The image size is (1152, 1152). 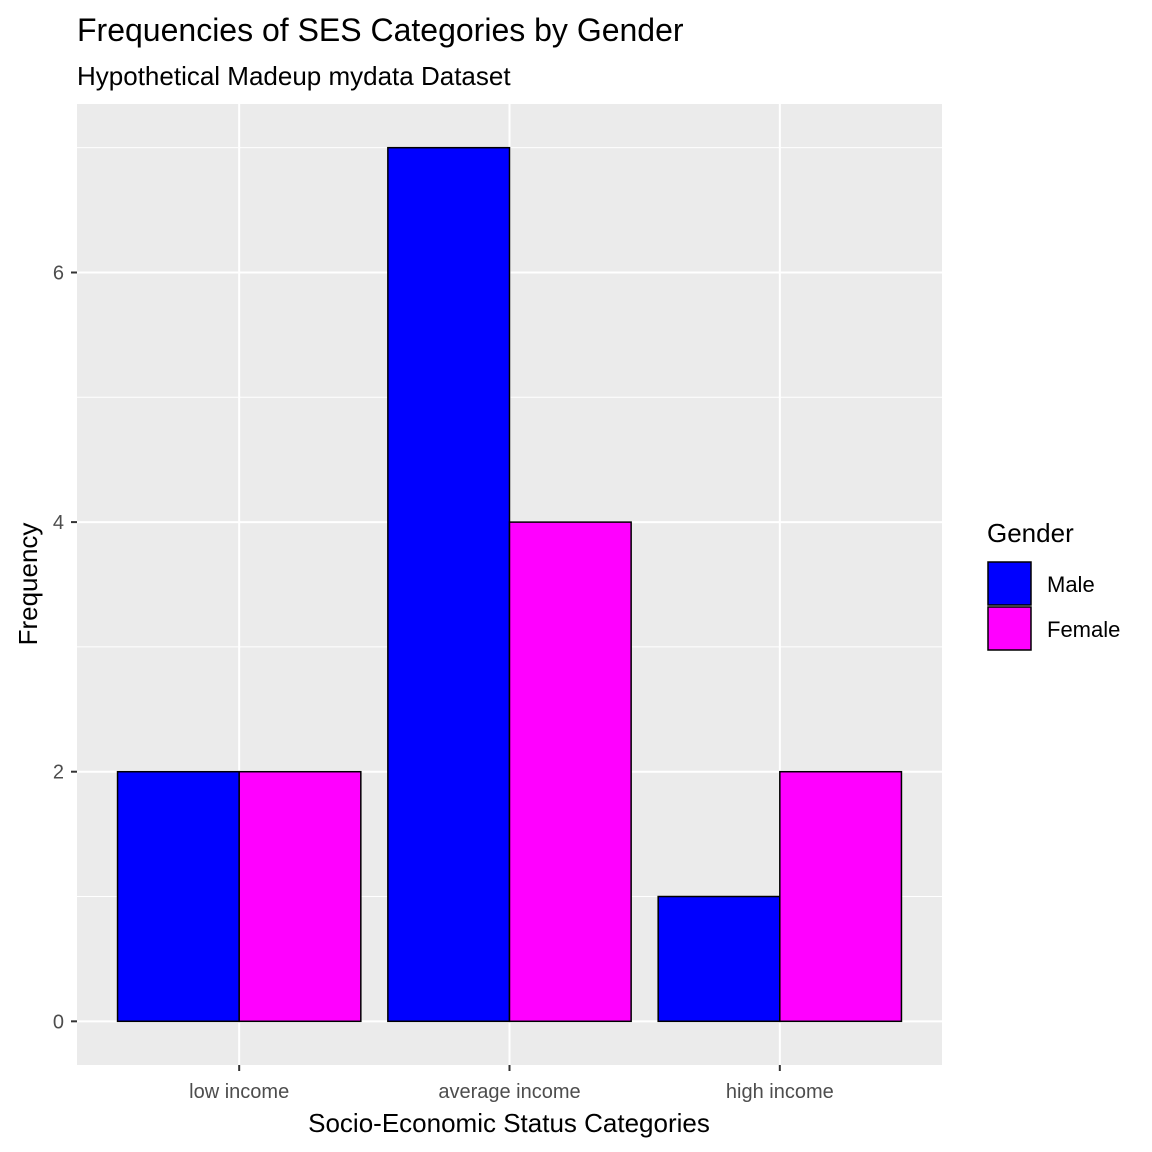 I want to click on x-tick-label: low income, so click(x=239, y=1092).